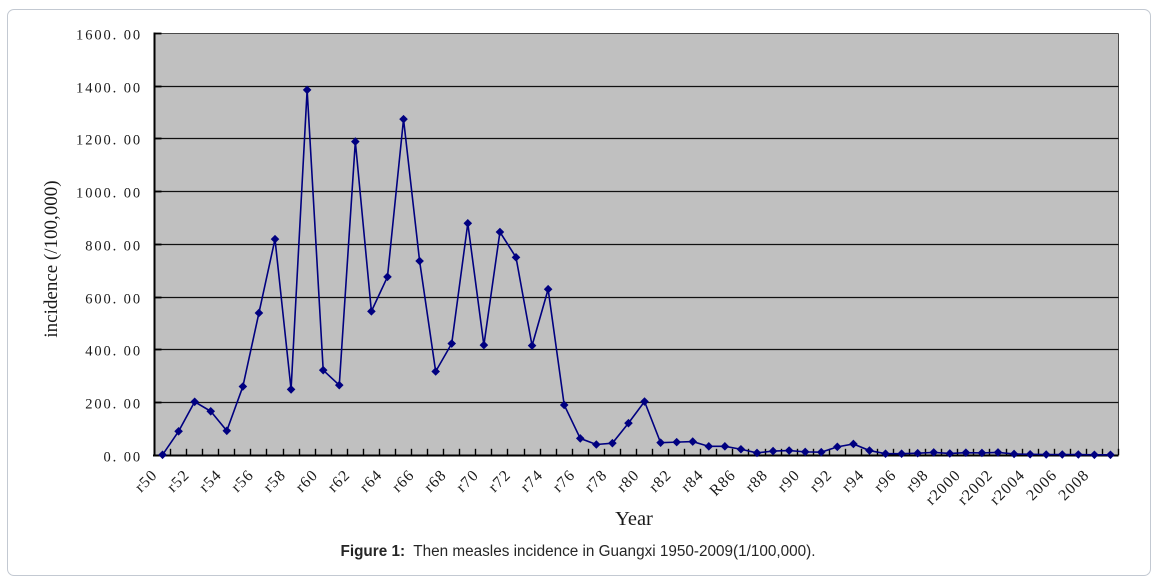 Image resolution: width=1156 pixels, height=585 pixels. I want to click on svg-text: r72, so click(499, 481).